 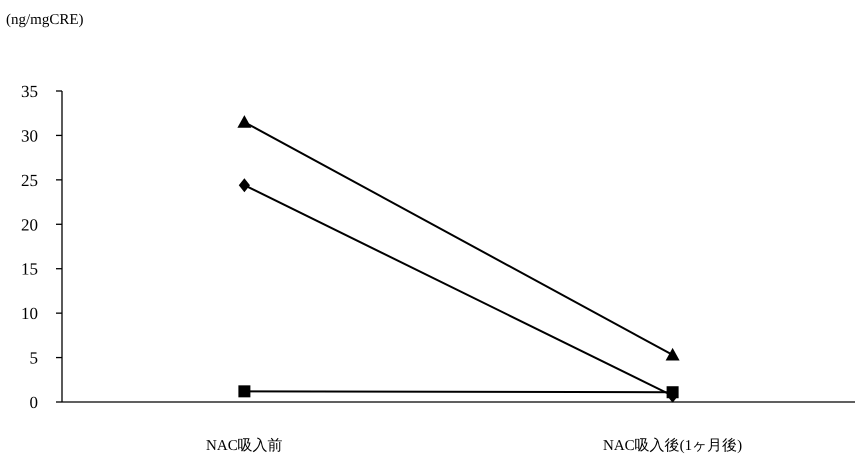 What do you see at coordinates (29, 91) in the screenshot?
I see `y-tick-label: 35` at bounding box center [29, 91].